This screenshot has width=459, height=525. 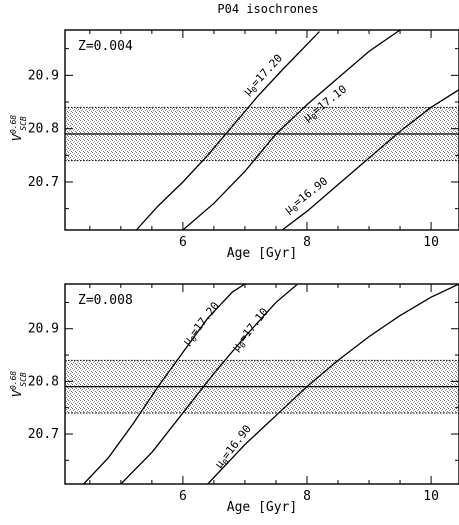 What do you see at coordinates (105, 300) in the screenshot?
I see `panel-label: Z=0.008` at bounding box center [105, 300].